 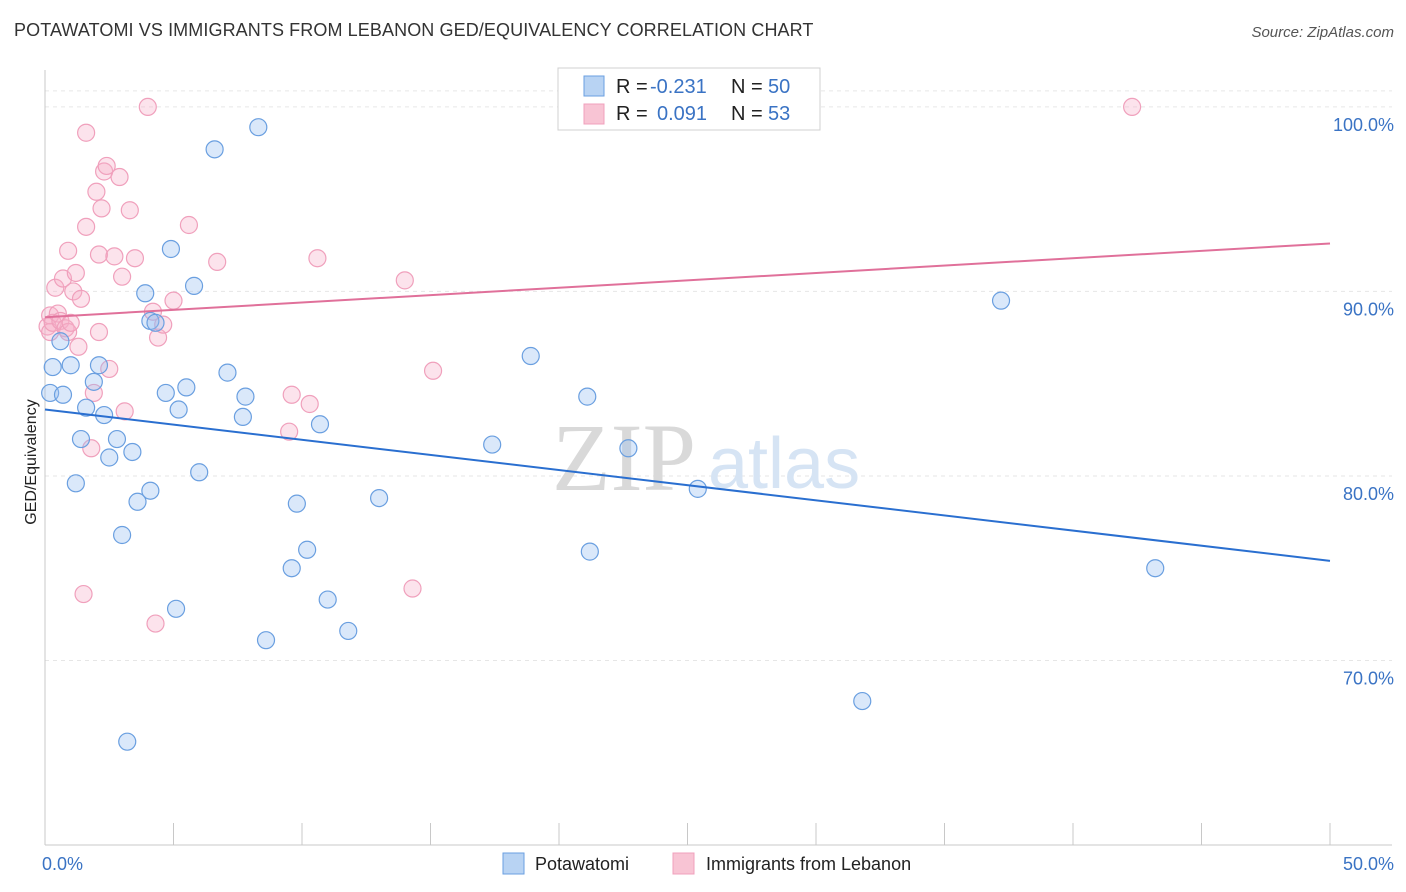 I want to click on y-axis-title: GED/Equivalency, so click(x=31, y=461).